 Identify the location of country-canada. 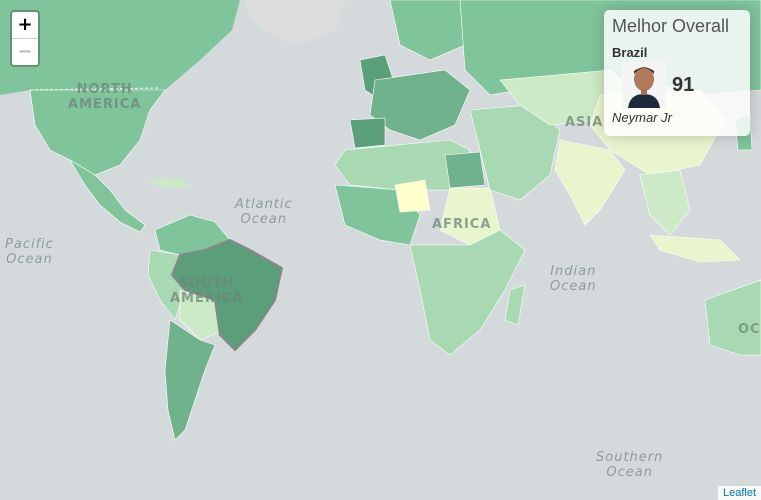
(120, 47).